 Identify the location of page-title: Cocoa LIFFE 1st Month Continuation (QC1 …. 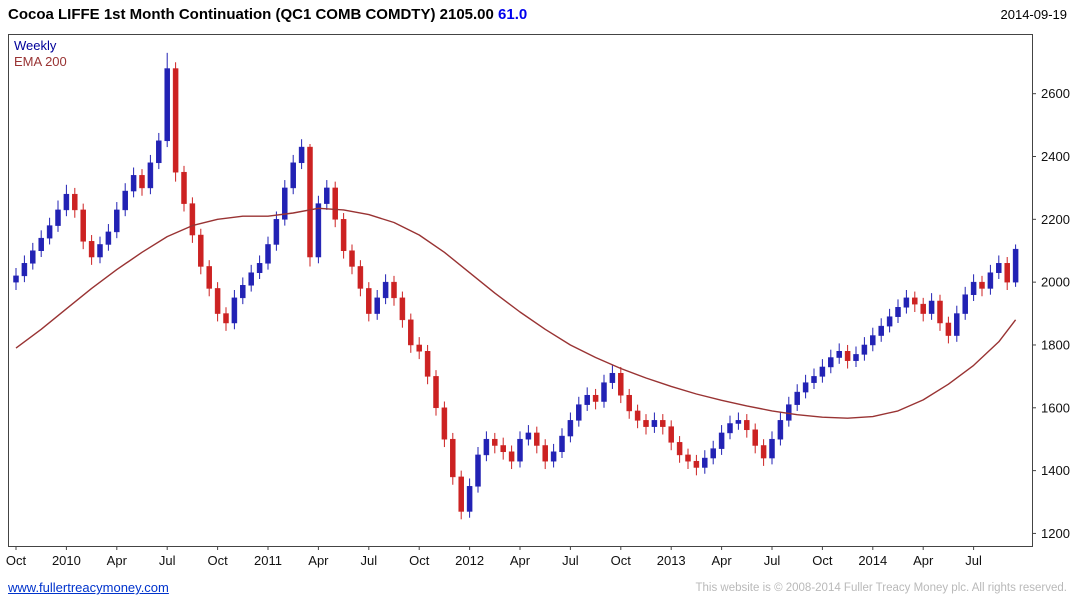
(267, 14).